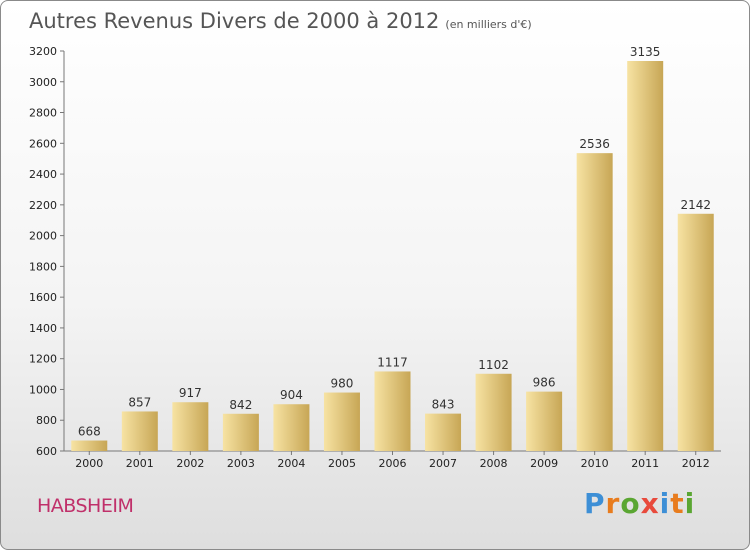 This screenshot has width=750, height=550. What do you see at coordinates (43, 328) in the screenshot?
I see `y-tick-label: 1400` at bounding box center [43, 328].